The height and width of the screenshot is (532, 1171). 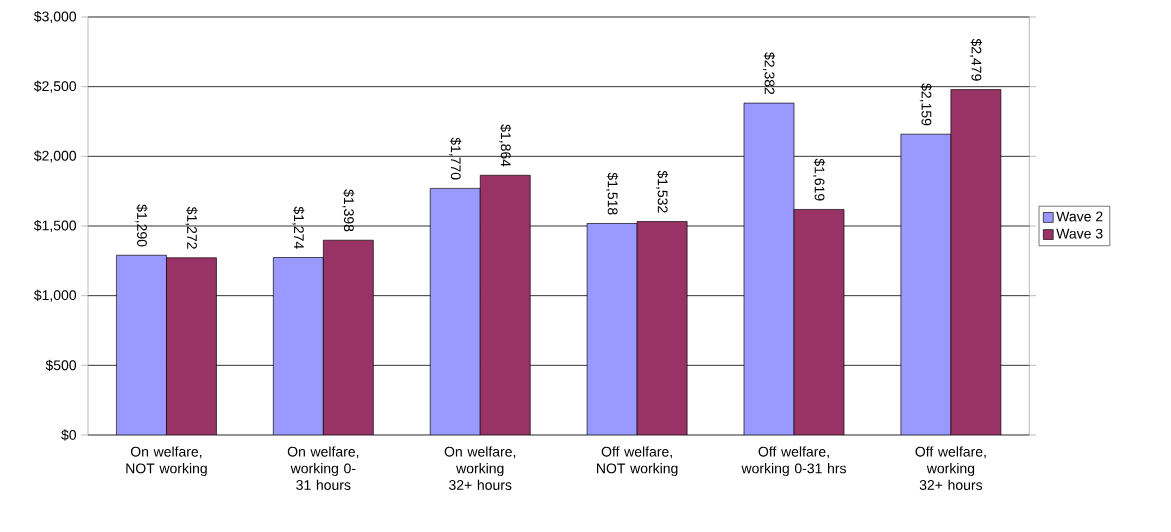 What do you see at coordinates (975, 59) in the screenshot?
I see `data-label: $2,479` at bounding box center [975, 59].